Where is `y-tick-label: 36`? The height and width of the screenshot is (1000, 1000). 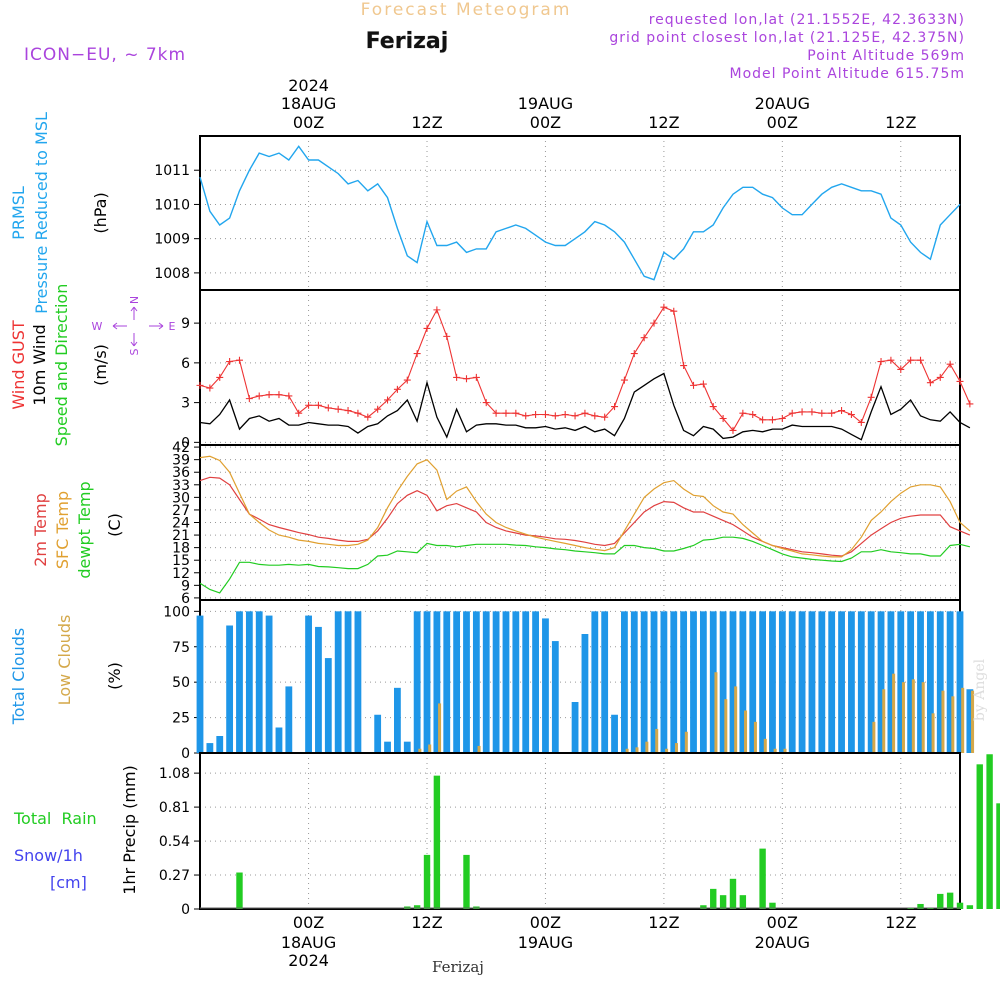
y-tick-label: 36 is located at coordinates (181, 473).